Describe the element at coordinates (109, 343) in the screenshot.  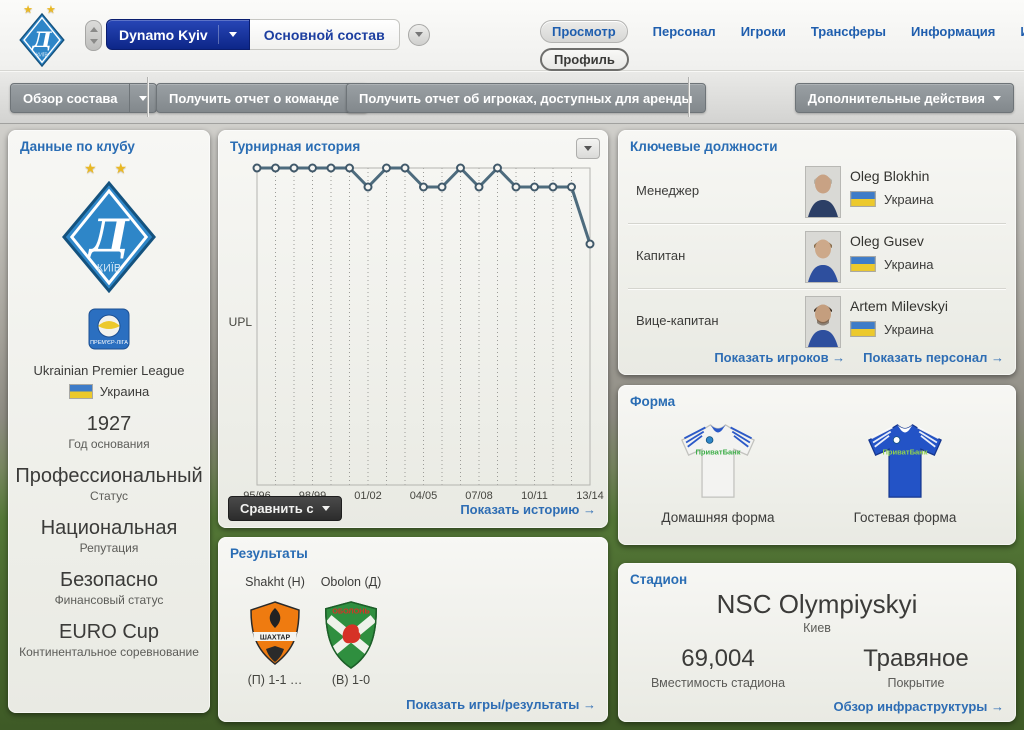
I see `svg-text: ПРЕМ'ЄР-ЛІГА` at that location.